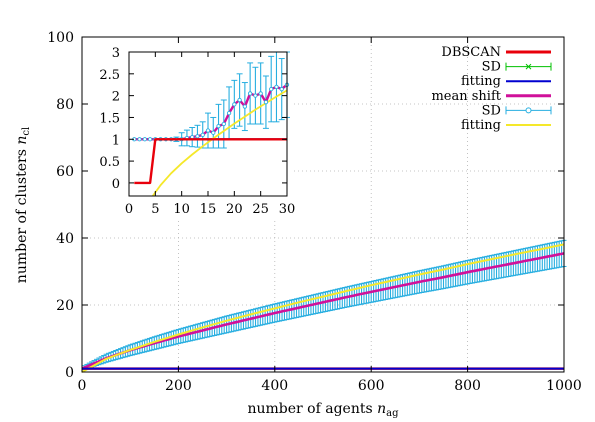 The height and width of the screenshot is (422, 595). I want to click on inset-fitting-yellow, so click(219, 143).